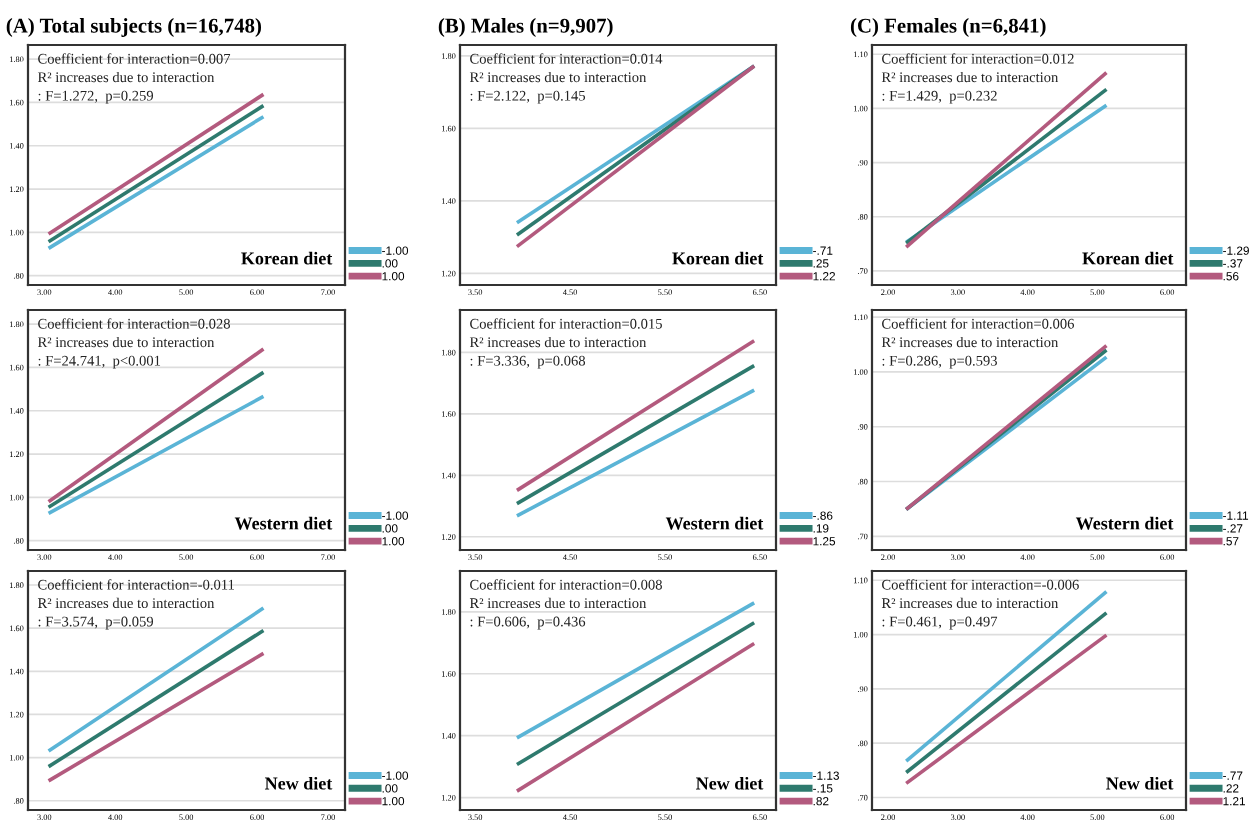  Describe the element at coordinates (1231, 788) in the screenshot. I see `legend-label: .22` at that location.